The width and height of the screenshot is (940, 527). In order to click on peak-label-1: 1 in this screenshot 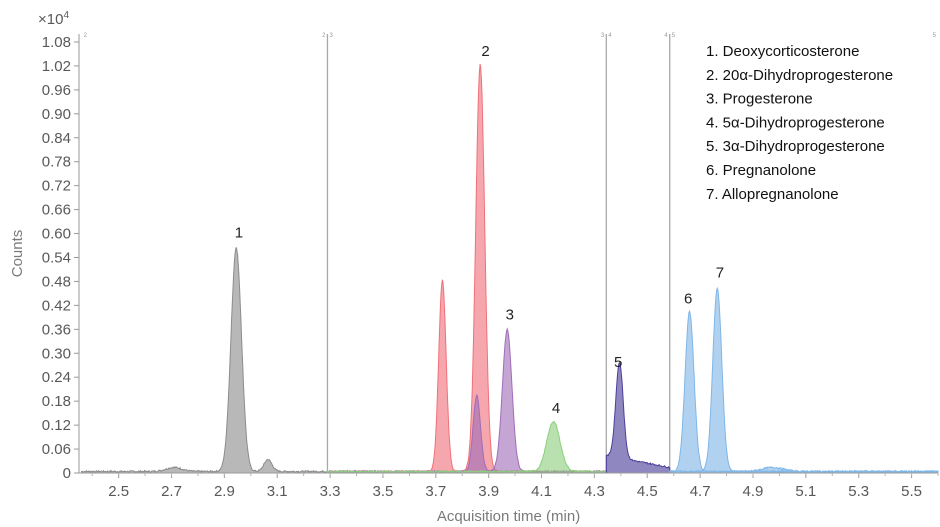, I will do `click(239, 233)`.